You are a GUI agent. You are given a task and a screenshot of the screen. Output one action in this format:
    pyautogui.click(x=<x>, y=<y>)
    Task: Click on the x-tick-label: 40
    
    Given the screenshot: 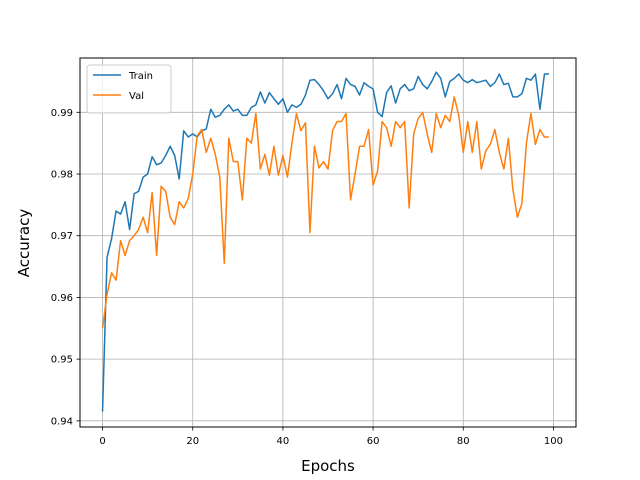 What is the action you would take?
    pyautogui.click(x=283, y=441)
    